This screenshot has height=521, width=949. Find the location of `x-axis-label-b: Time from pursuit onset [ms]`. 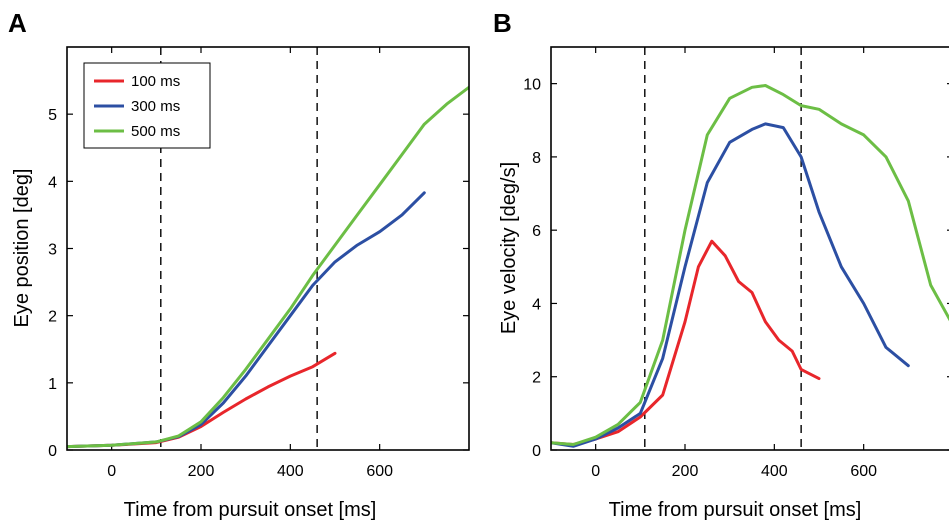

x-axis-label-b: Time from pursuit onset [ms] is located at coordinates (735, 510).